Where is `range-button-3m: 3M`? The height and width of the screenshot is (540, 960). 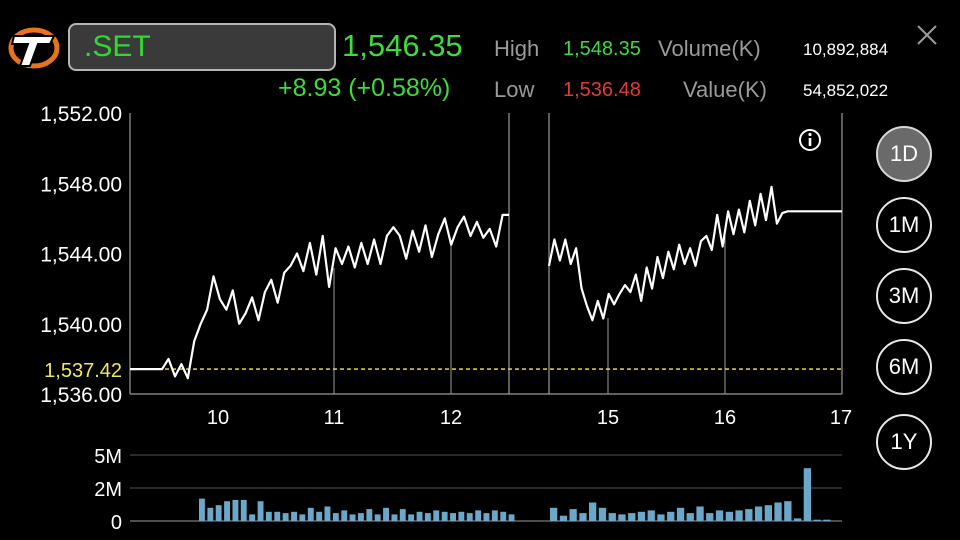
range-button-3m: 3M is located at coordinates (904, 296).